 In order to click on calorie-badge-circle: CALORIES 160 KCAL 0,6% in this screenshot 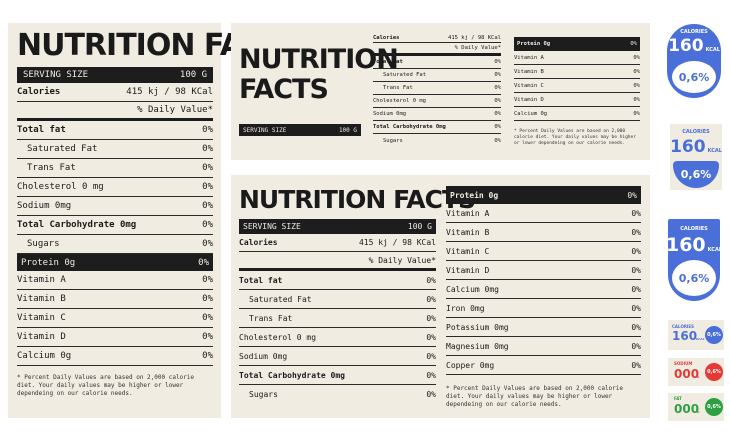, I will do `click(694, 61)`.